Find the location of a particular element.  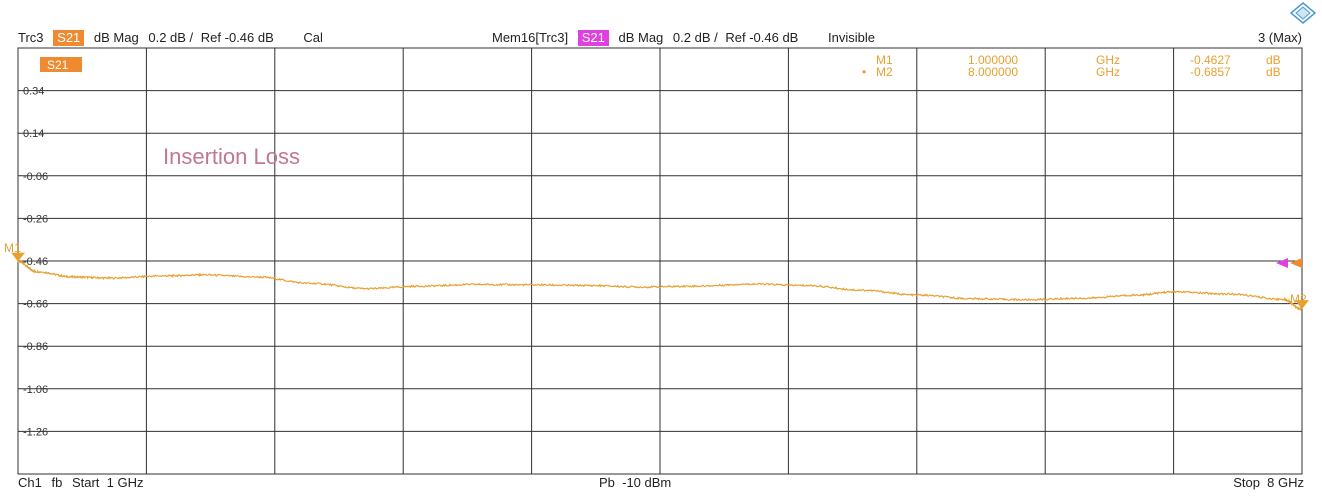

trace-badge-label: S21 is located at coordinates (58, 65).